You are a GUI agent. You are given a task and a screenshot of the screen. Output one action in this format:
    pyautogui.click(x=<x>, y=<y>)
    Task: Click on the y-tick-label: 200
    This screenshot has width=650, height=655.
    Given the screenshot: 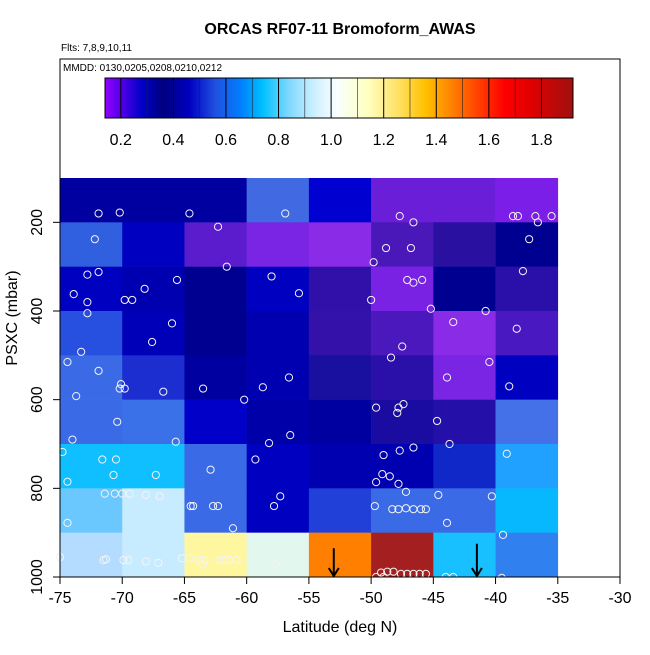 What is the action you would take?
    pyautogui.click(x=37, y=222)
    